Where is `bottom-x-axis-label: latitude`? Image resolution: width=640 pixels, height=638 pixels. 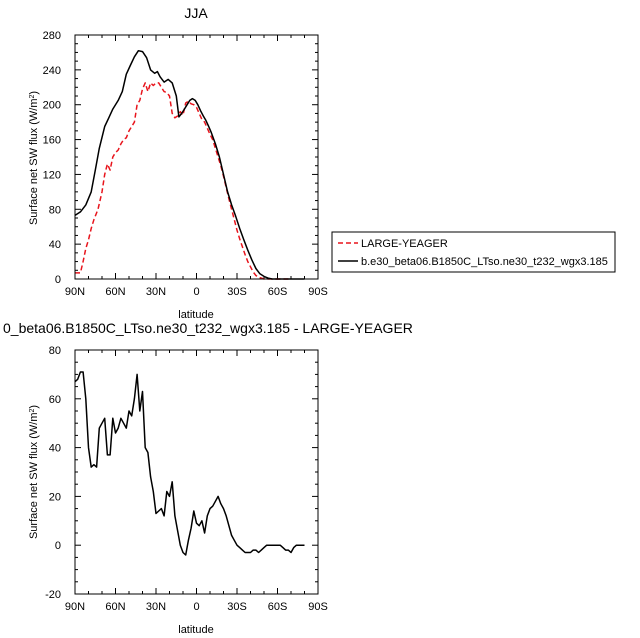
bottom-x-axis-label: latitude is located at coordinates (195, 630).